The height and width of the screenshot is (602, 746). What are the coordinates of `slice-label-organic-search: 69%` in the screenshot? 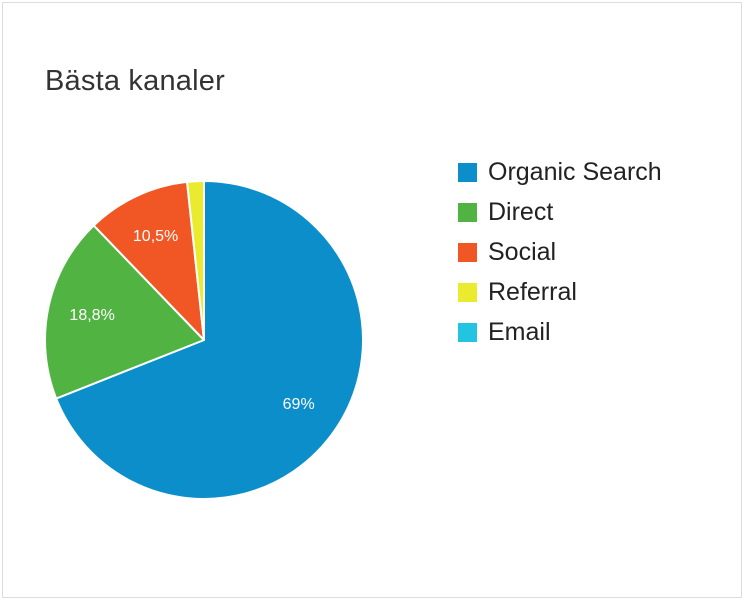 It's located at (299, 404).